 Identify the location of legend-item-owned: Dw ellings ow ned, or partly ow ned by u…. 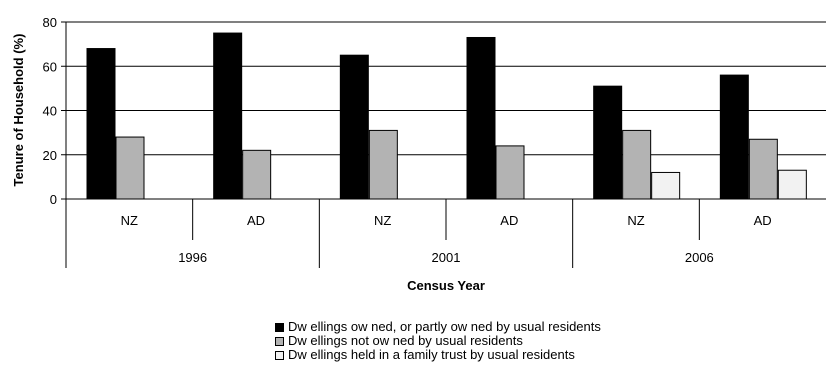
(438, 327).